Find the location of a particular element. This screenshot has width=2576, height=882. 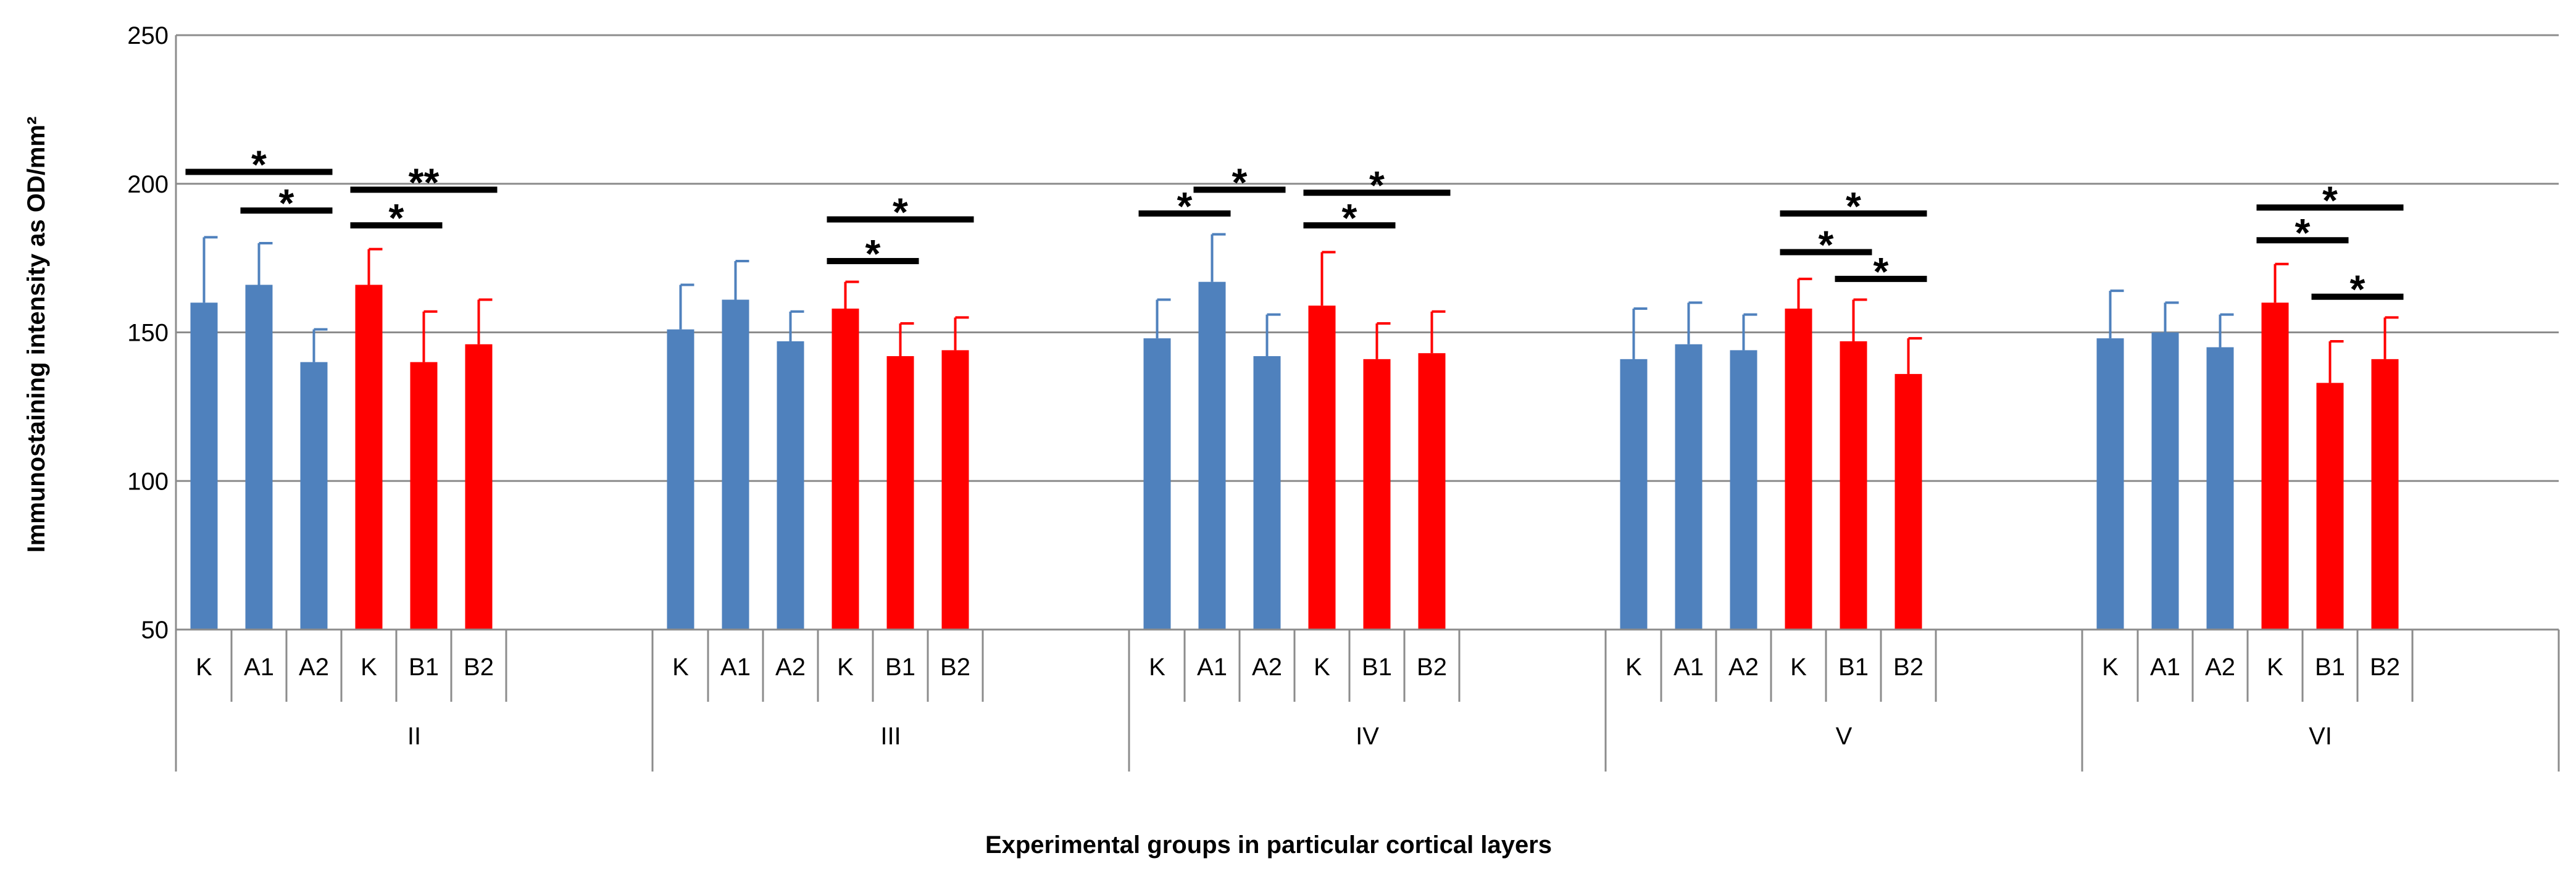

error-bar-IV-B2 is located at coordinates (1438, 332).